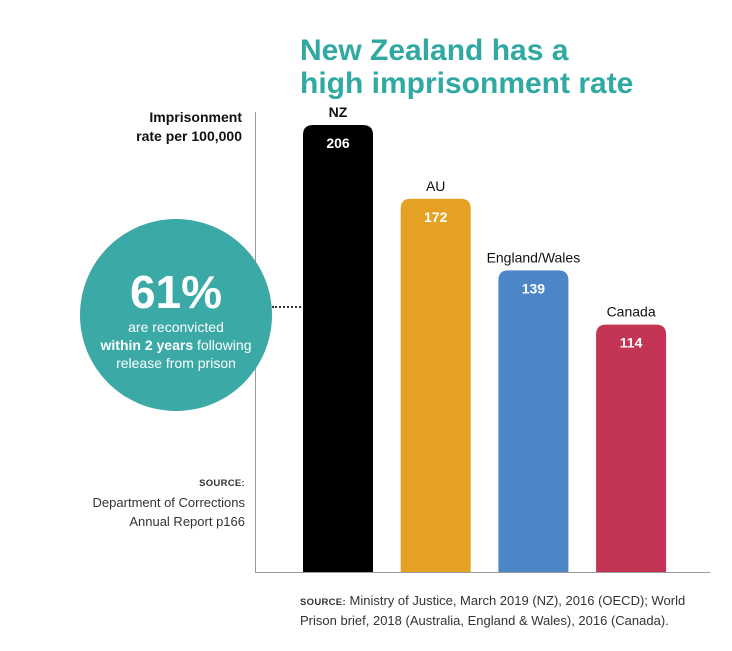 The height and width of the screenshot is (651, 732). Describe the element at coordinates (631, 448) in the screenshot. I see `bar-canada` at that location.